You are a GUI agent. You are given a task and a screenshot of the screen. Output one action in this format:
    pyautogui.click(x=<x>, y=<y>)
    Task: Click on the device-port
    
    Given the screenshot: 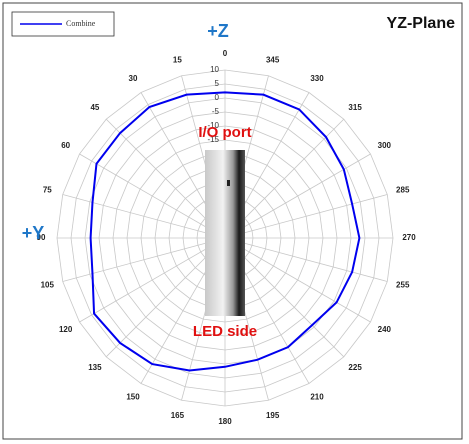 What is the action you would take?
    pyautogui.click(x=228, y=183)
    